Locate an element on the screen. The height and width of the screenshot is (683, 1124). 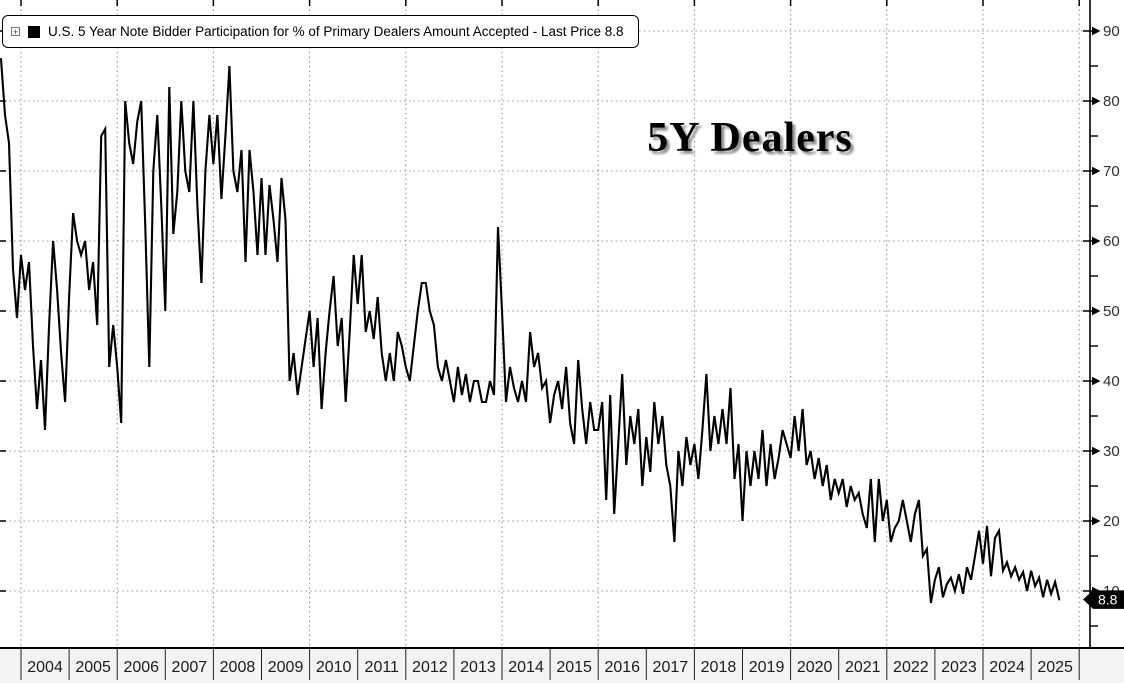
legend-toggle-icon: + is located at coordinates (15, 32).